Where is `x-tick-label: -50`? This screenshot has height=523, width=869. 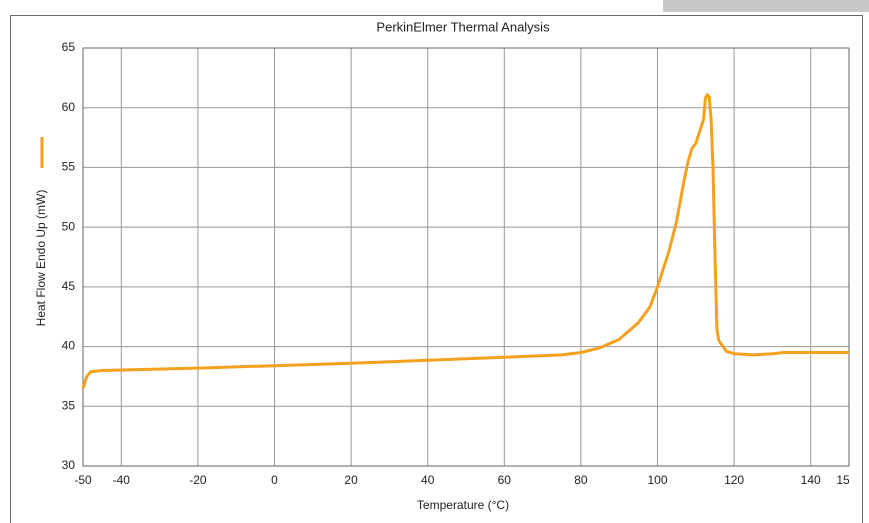 x-tick-label: -50 is located at coordinates (83, 480).